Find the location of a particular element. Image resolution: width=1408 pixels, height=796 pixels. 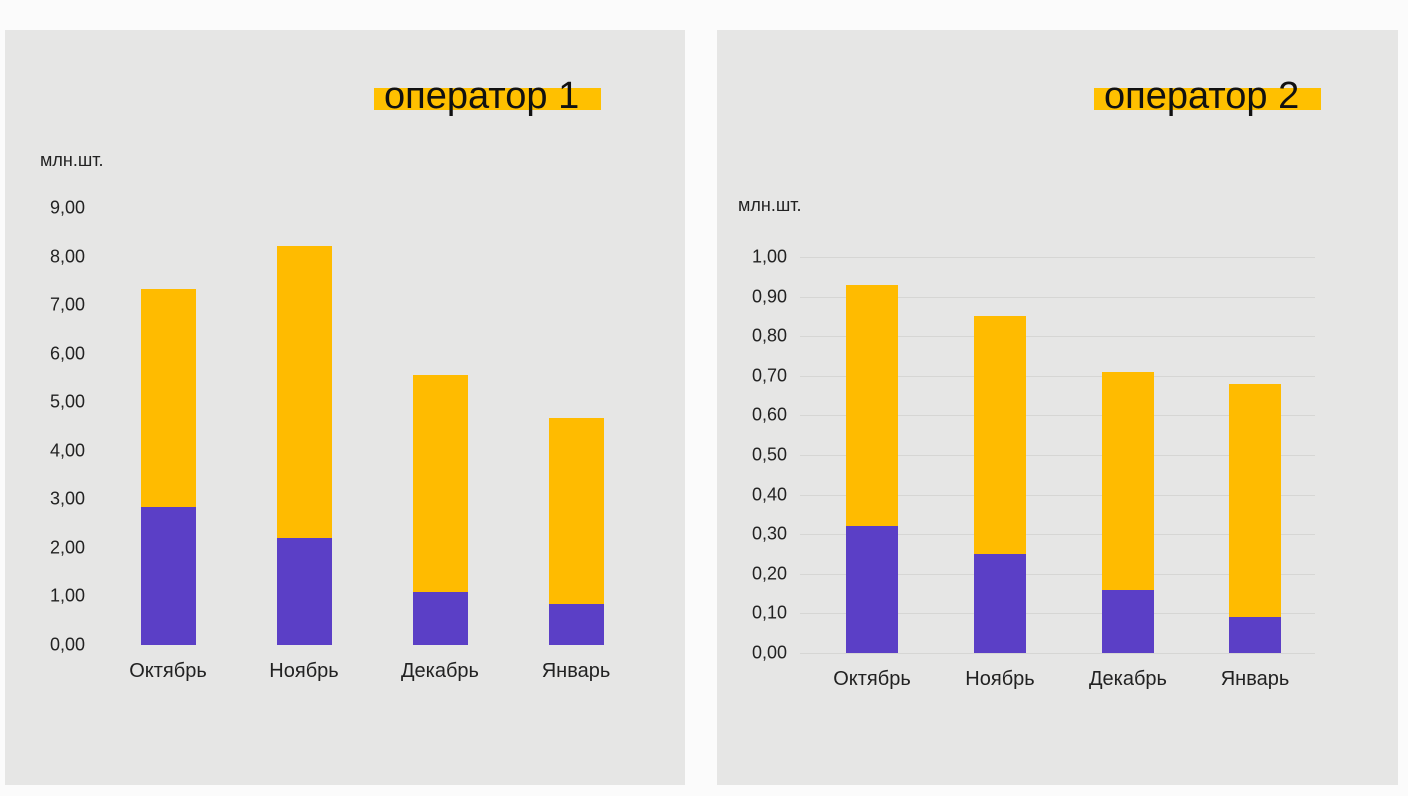

chart-title-operator-1: оператор 1 is located at coordinates (488, 96).